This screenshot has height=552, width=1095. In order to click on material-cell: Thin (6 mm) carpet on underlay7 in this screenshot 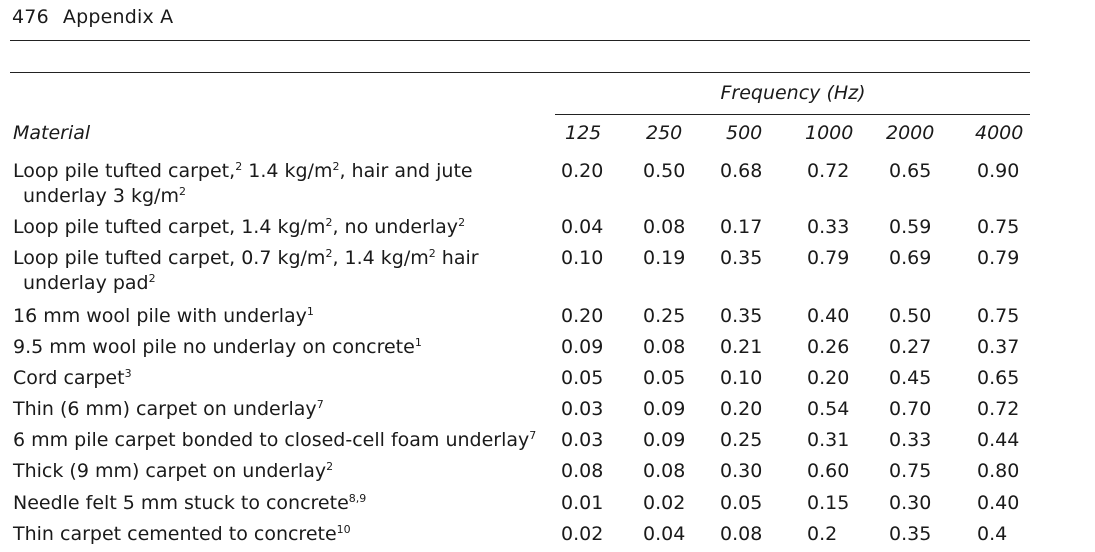, I will do `click(283, 409)`.